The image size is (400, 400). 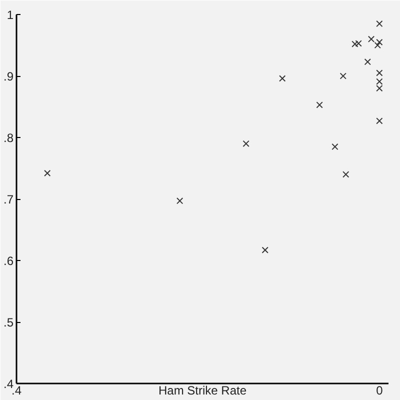 What do you see at coordinates (8, 77) in the screenshot?
I see `y-tick-label: .9` at bounding box center [8, 77].